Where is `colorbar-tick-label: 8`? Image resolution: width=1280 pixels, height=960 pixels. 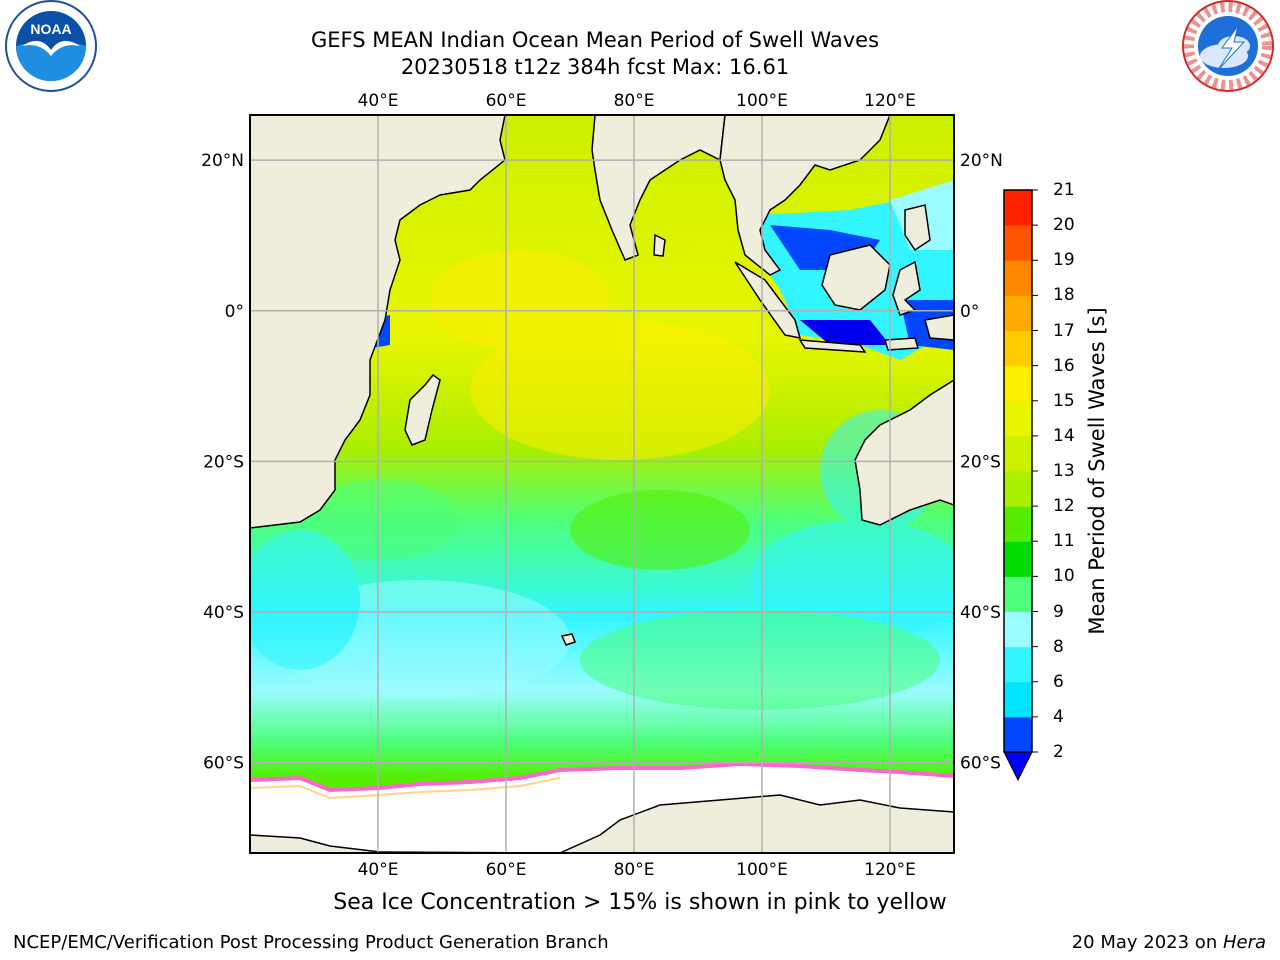 colorbar-tick-label: 8 is located at coordinates (1058, 646).